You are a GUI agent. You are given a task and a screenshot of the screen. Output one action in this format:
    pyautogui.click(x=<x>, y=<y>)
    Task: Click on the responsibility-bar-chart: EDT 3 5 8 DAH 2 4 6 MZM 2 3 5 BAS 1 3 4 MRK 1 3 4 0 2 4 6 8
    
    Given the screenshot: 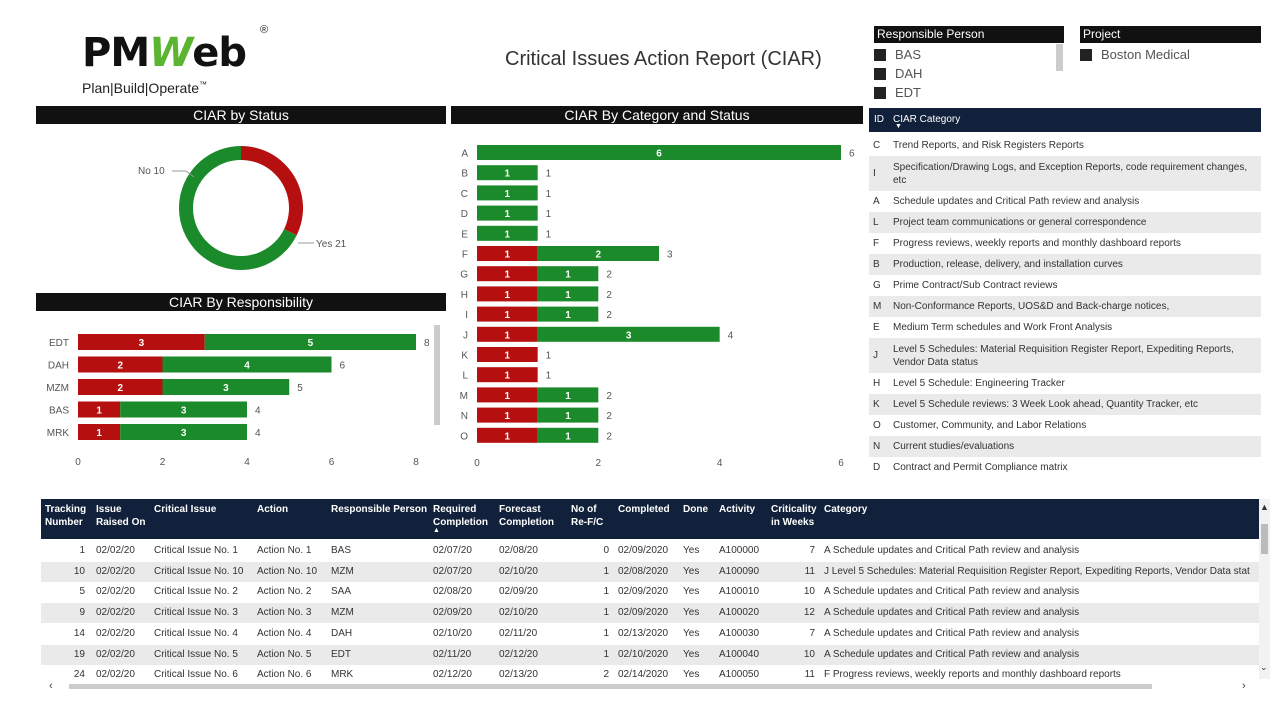 What is the action you would take?
    pyautogui.click(x=241, y=397)
    